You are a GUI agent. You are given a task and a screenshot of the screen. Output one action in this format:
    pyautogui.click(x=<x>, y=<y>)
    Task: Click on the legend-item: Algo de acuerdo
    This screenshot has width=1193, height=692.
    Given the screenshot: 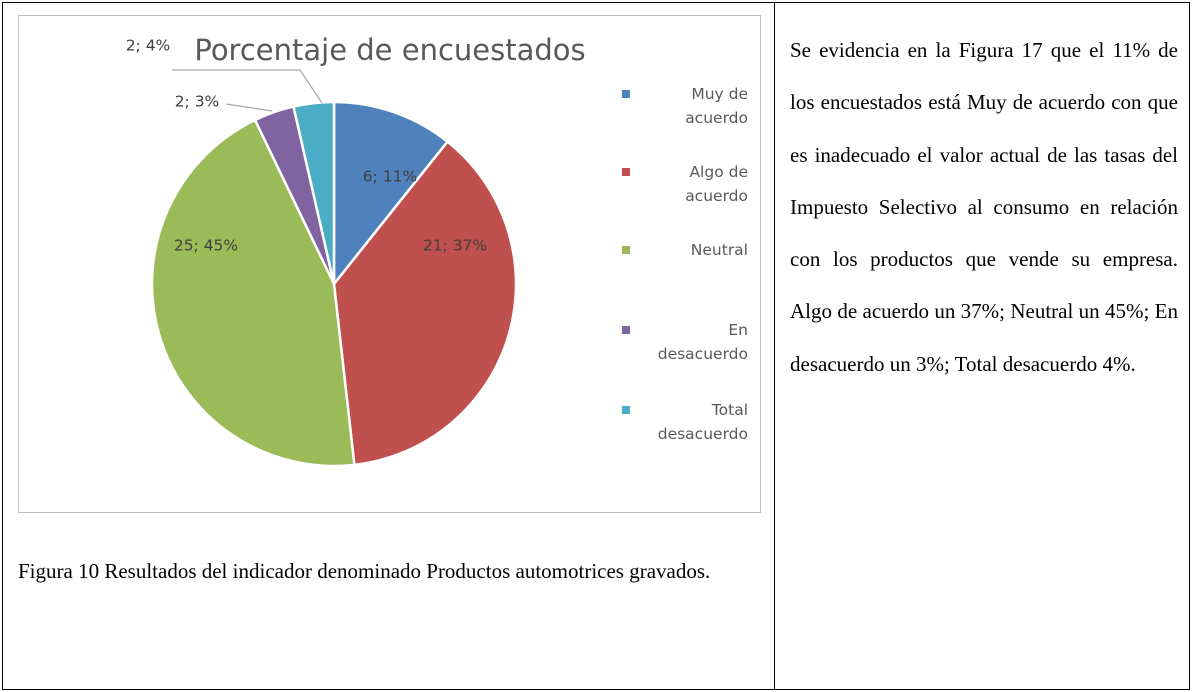 What is the action you would take?
    pyautogui.click(x=685, y=184)
    